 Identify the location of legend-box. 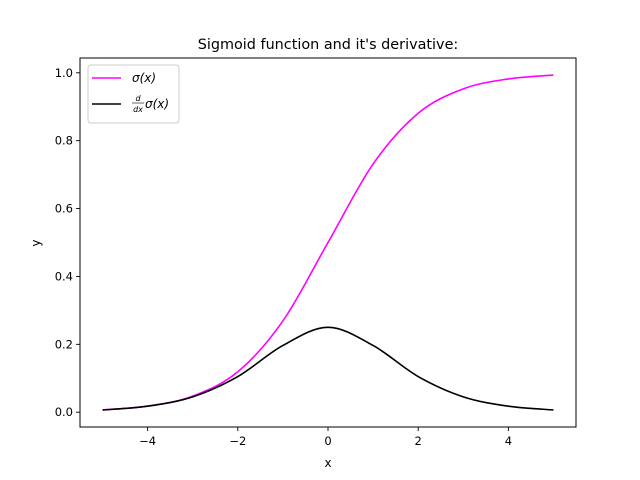
(133, 94).